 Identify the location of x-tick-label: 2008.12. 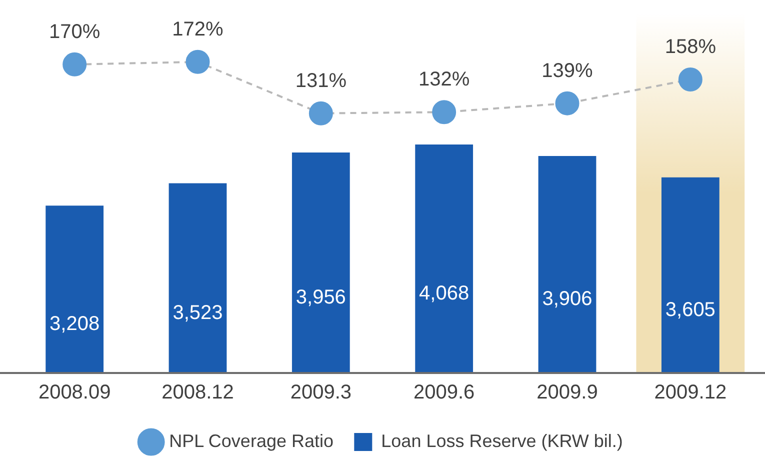
(198, 393).